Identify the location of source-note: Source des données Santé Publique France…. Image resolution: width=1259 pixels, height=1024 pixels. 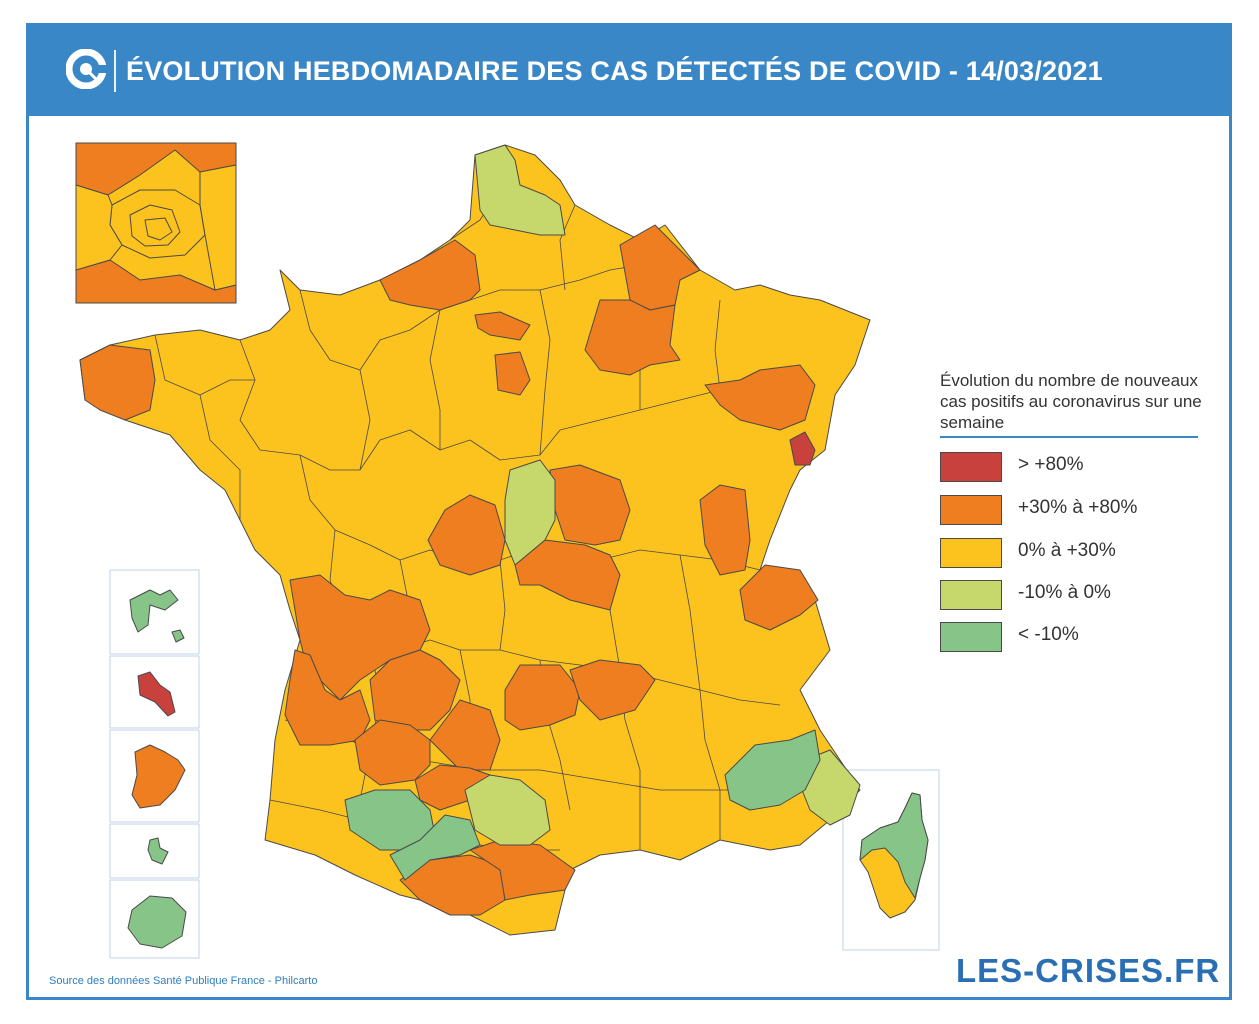
(183, 981).